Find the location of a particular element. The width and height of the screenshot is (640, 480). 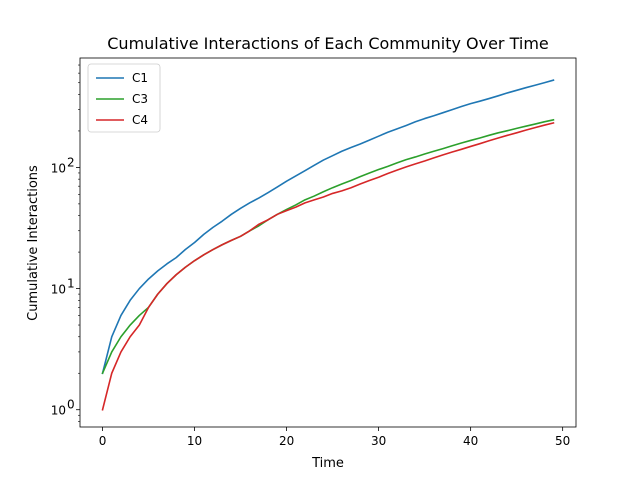

x-tick-label: 40 is located at coordinates (470, 441).